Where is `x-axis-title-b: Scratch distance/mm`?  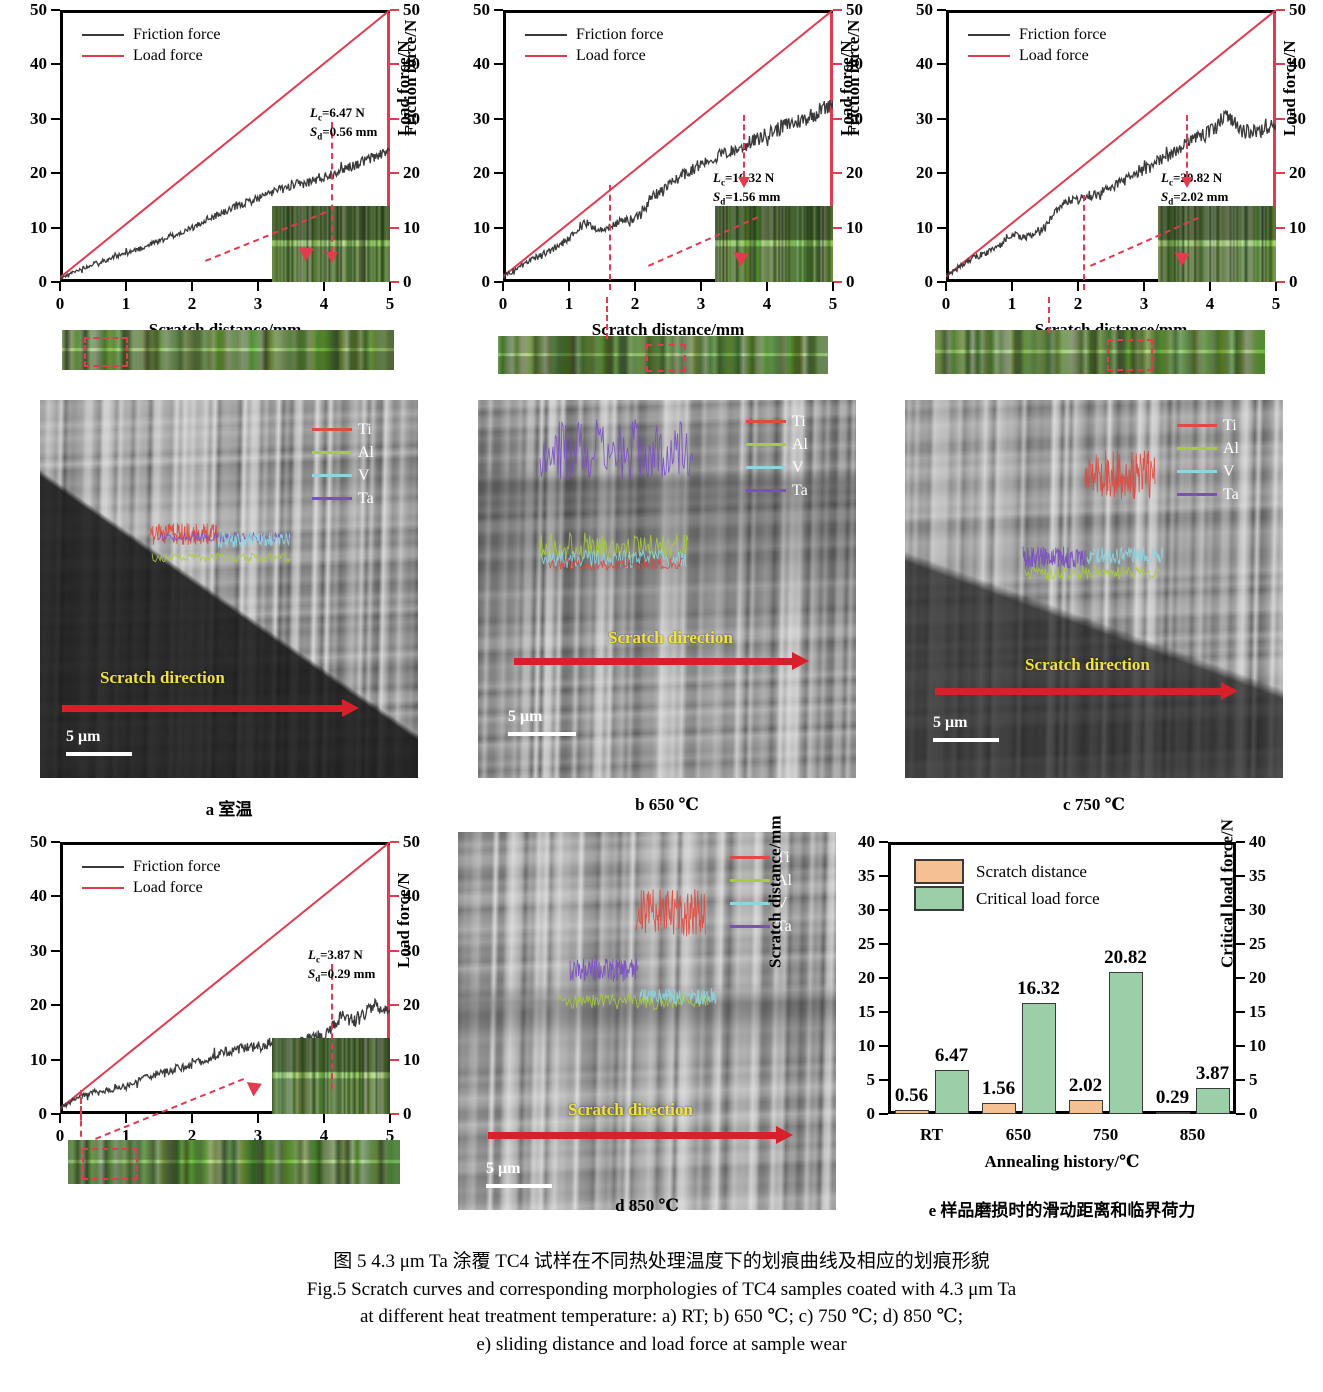 x-axis-title-b: Scratch distance/mm is located at coordinates (668, 329).